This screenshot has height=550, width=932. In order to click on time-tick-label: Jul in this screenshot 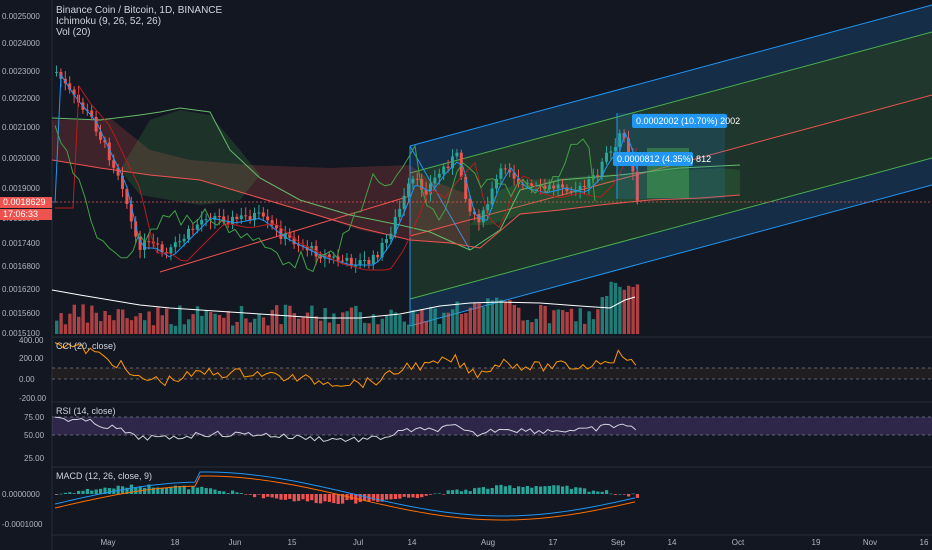, I will do `click(358, 542)`.